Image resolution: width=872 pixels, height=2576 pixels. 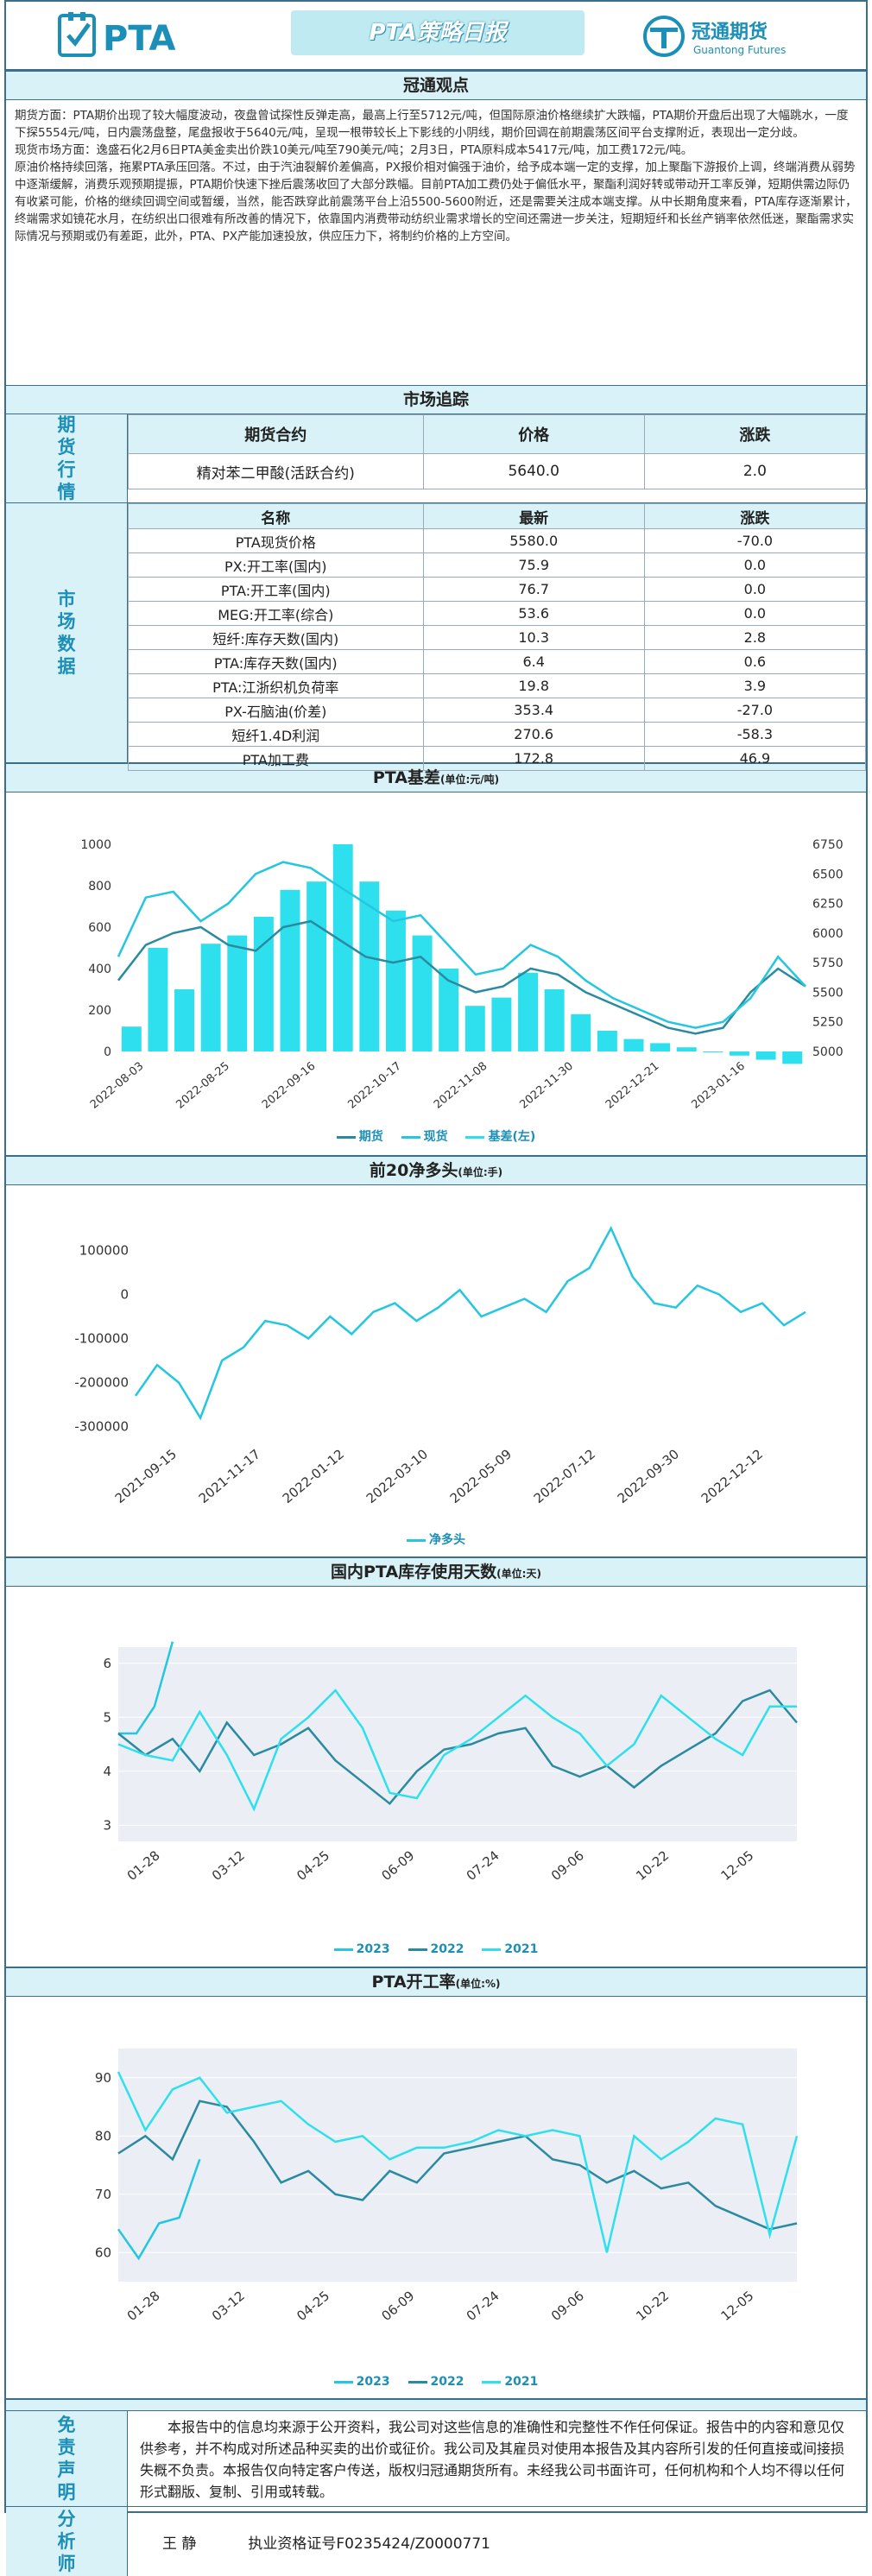 I want to click on market-cell: 6.4, so click(x=534, y=661).